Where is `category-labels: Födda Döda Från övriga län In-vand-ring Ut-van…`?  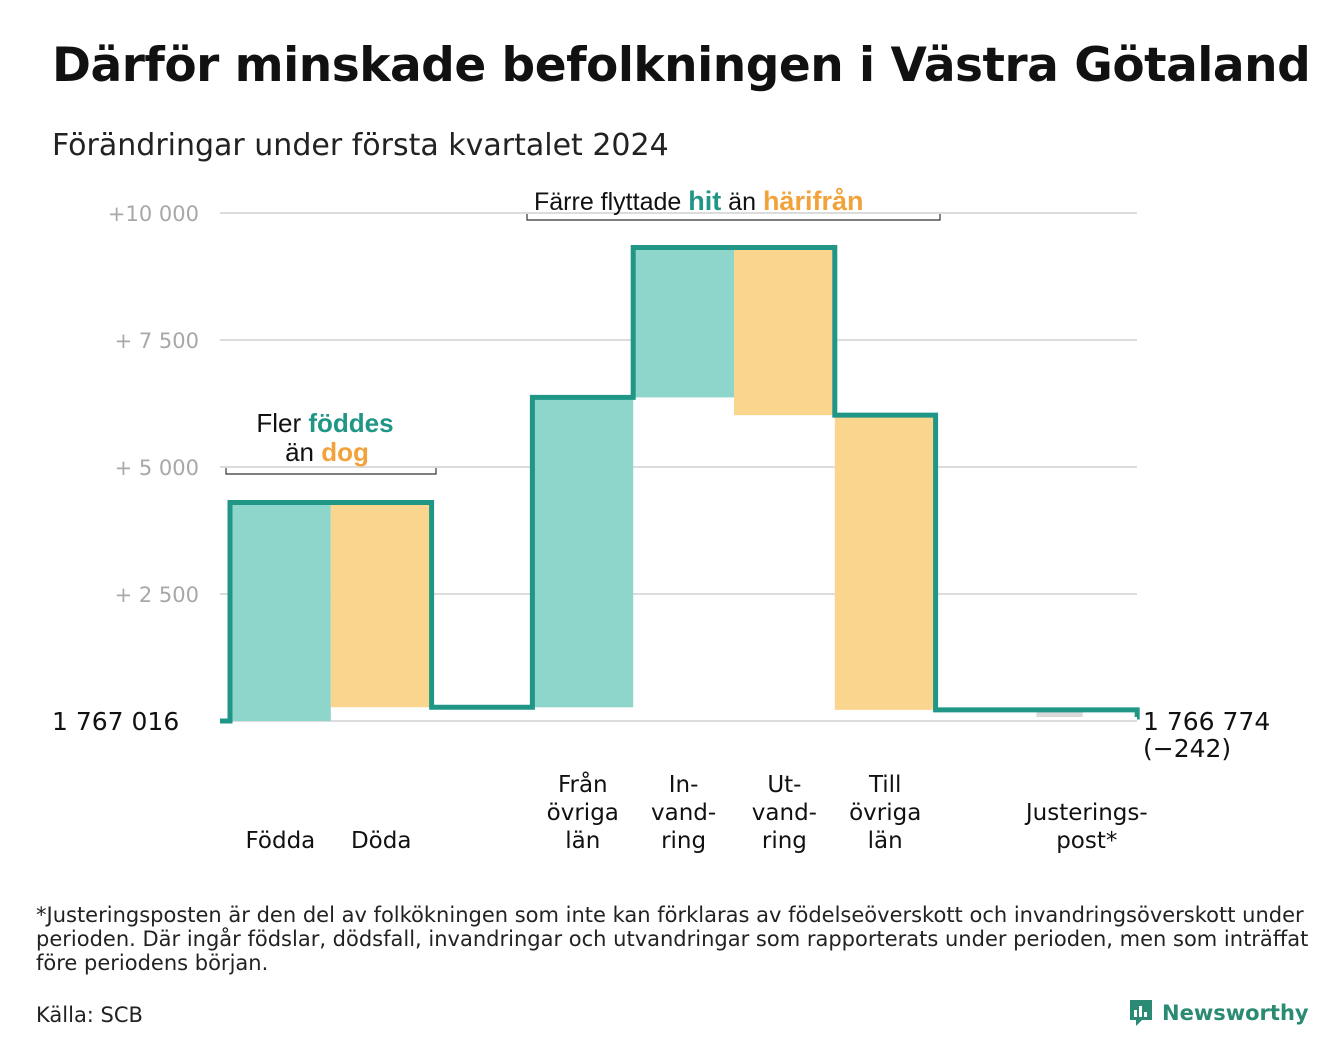 category-labels: Födda Döda Från övriga län In-vand-ring Ut-van… is located at coordinates (697, 812).